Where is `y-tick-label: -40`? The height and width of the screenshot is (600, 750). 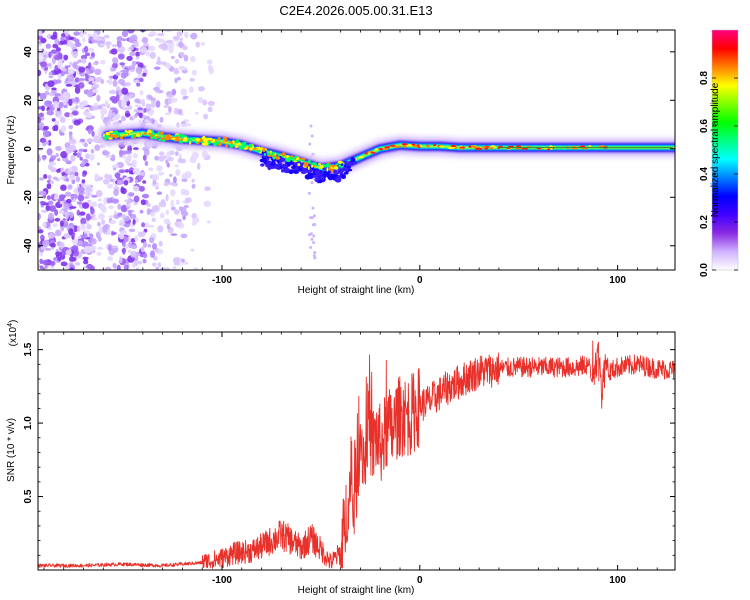
y-tick-label: -40 is located at coordinates (28, 245).